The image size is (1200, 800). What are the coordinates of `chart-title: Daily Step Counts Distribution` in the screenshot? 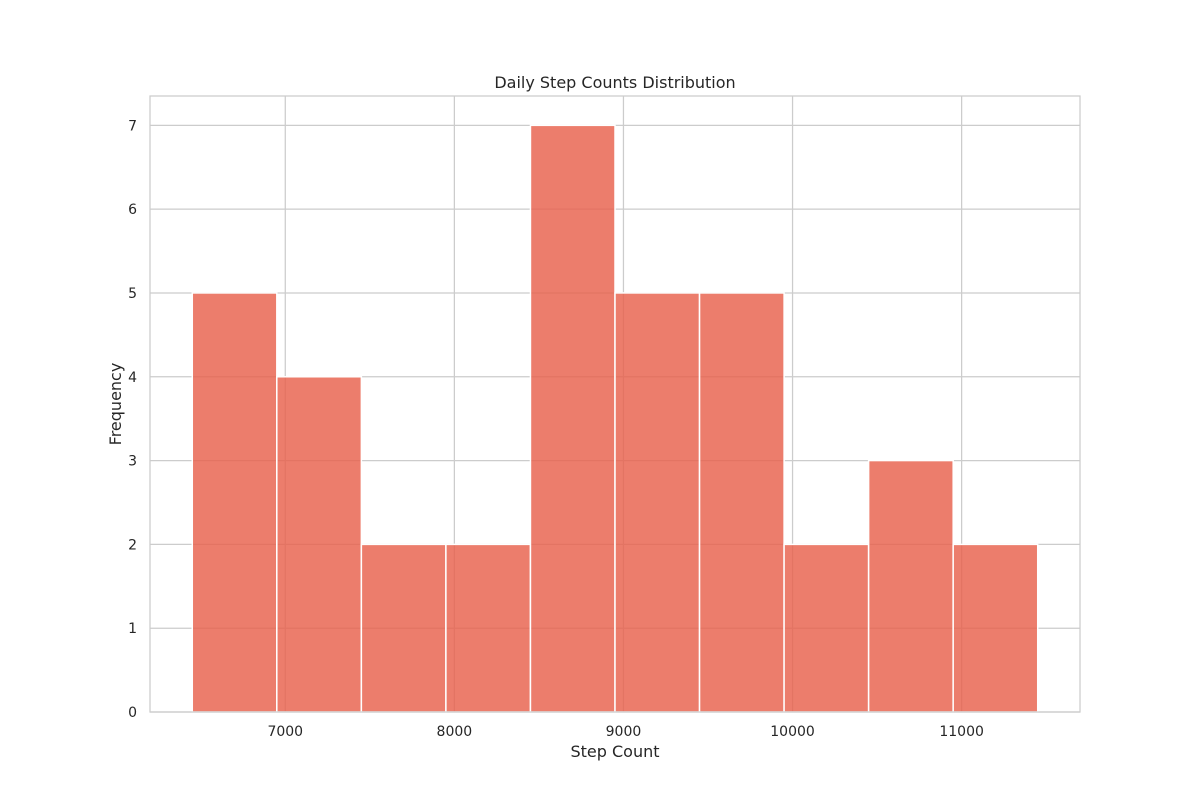 It's located at (614, 82).